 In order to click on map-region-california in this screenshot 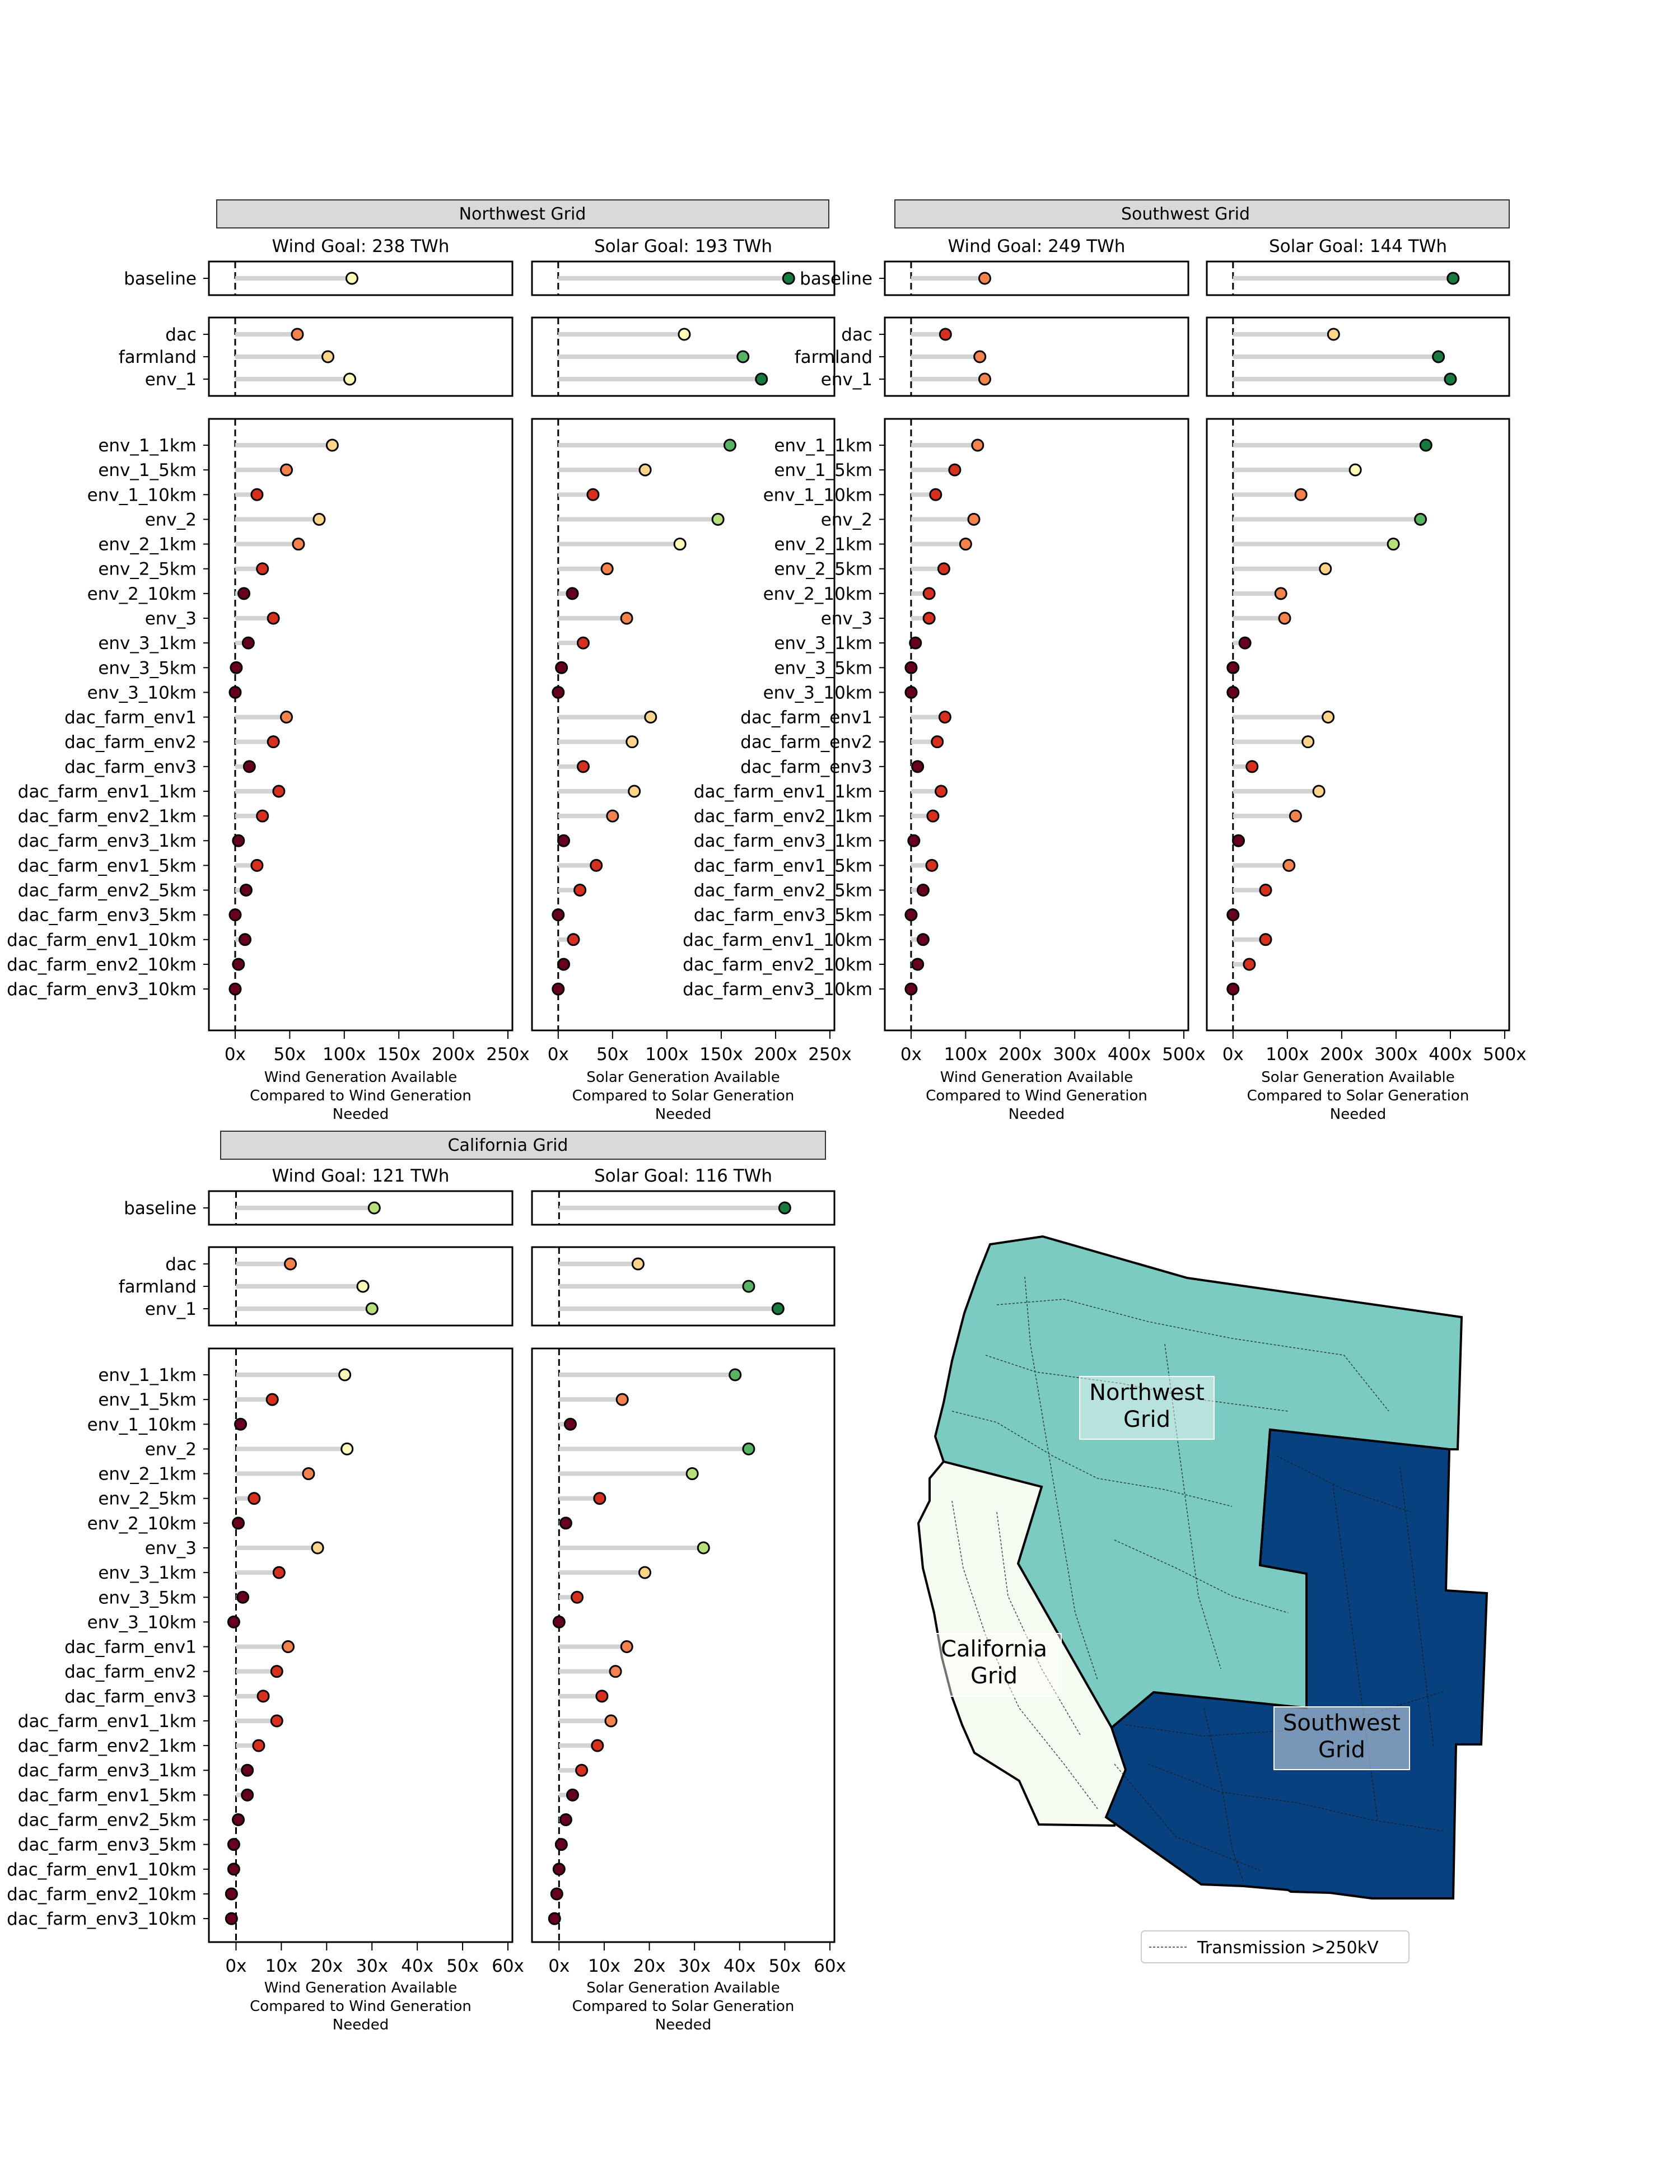, I will do `click(1022, 1644)`.